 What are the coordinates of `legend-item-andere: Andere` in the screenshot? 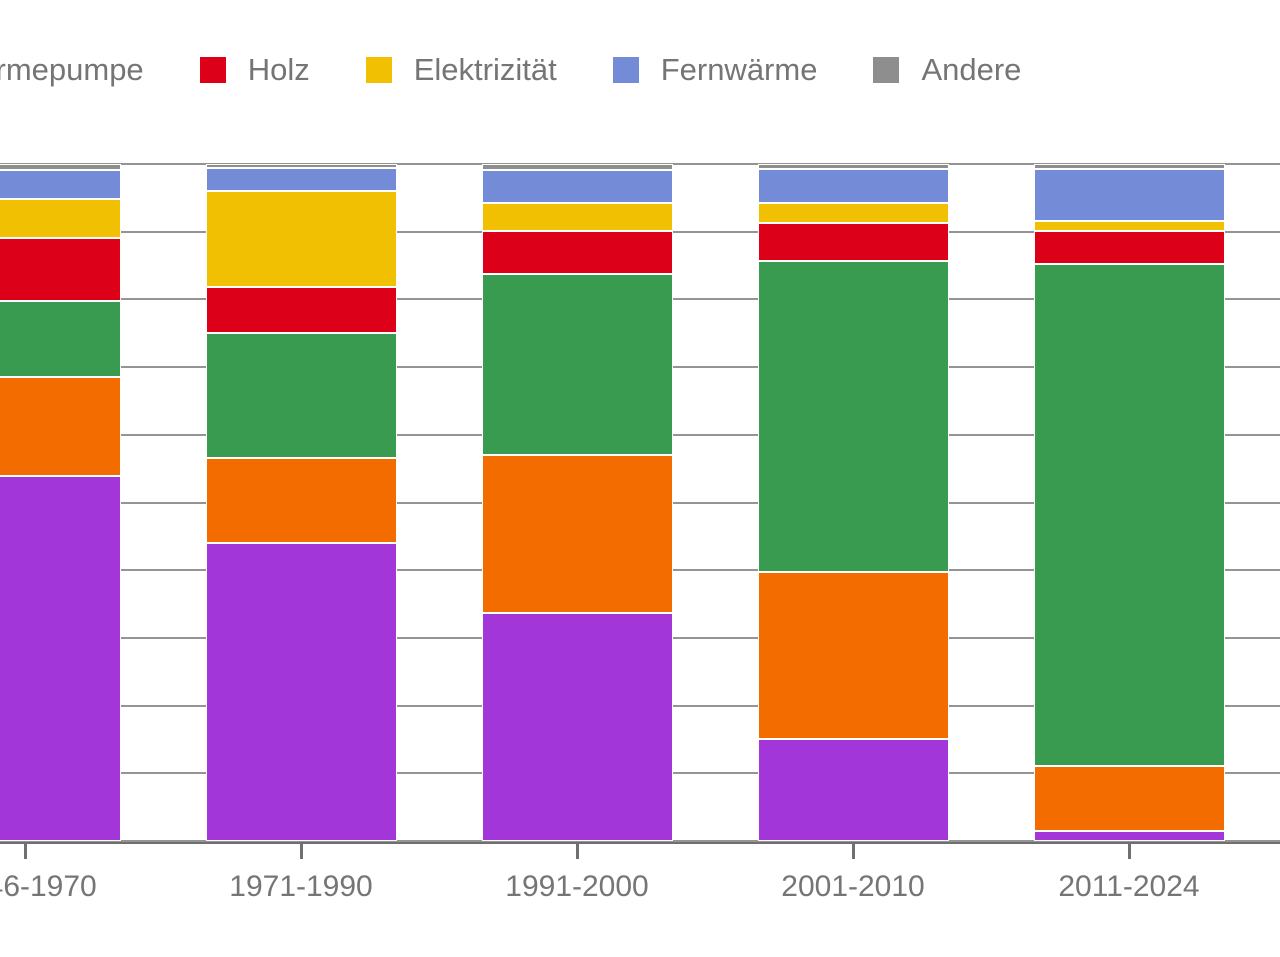 It's located at (947, 70).